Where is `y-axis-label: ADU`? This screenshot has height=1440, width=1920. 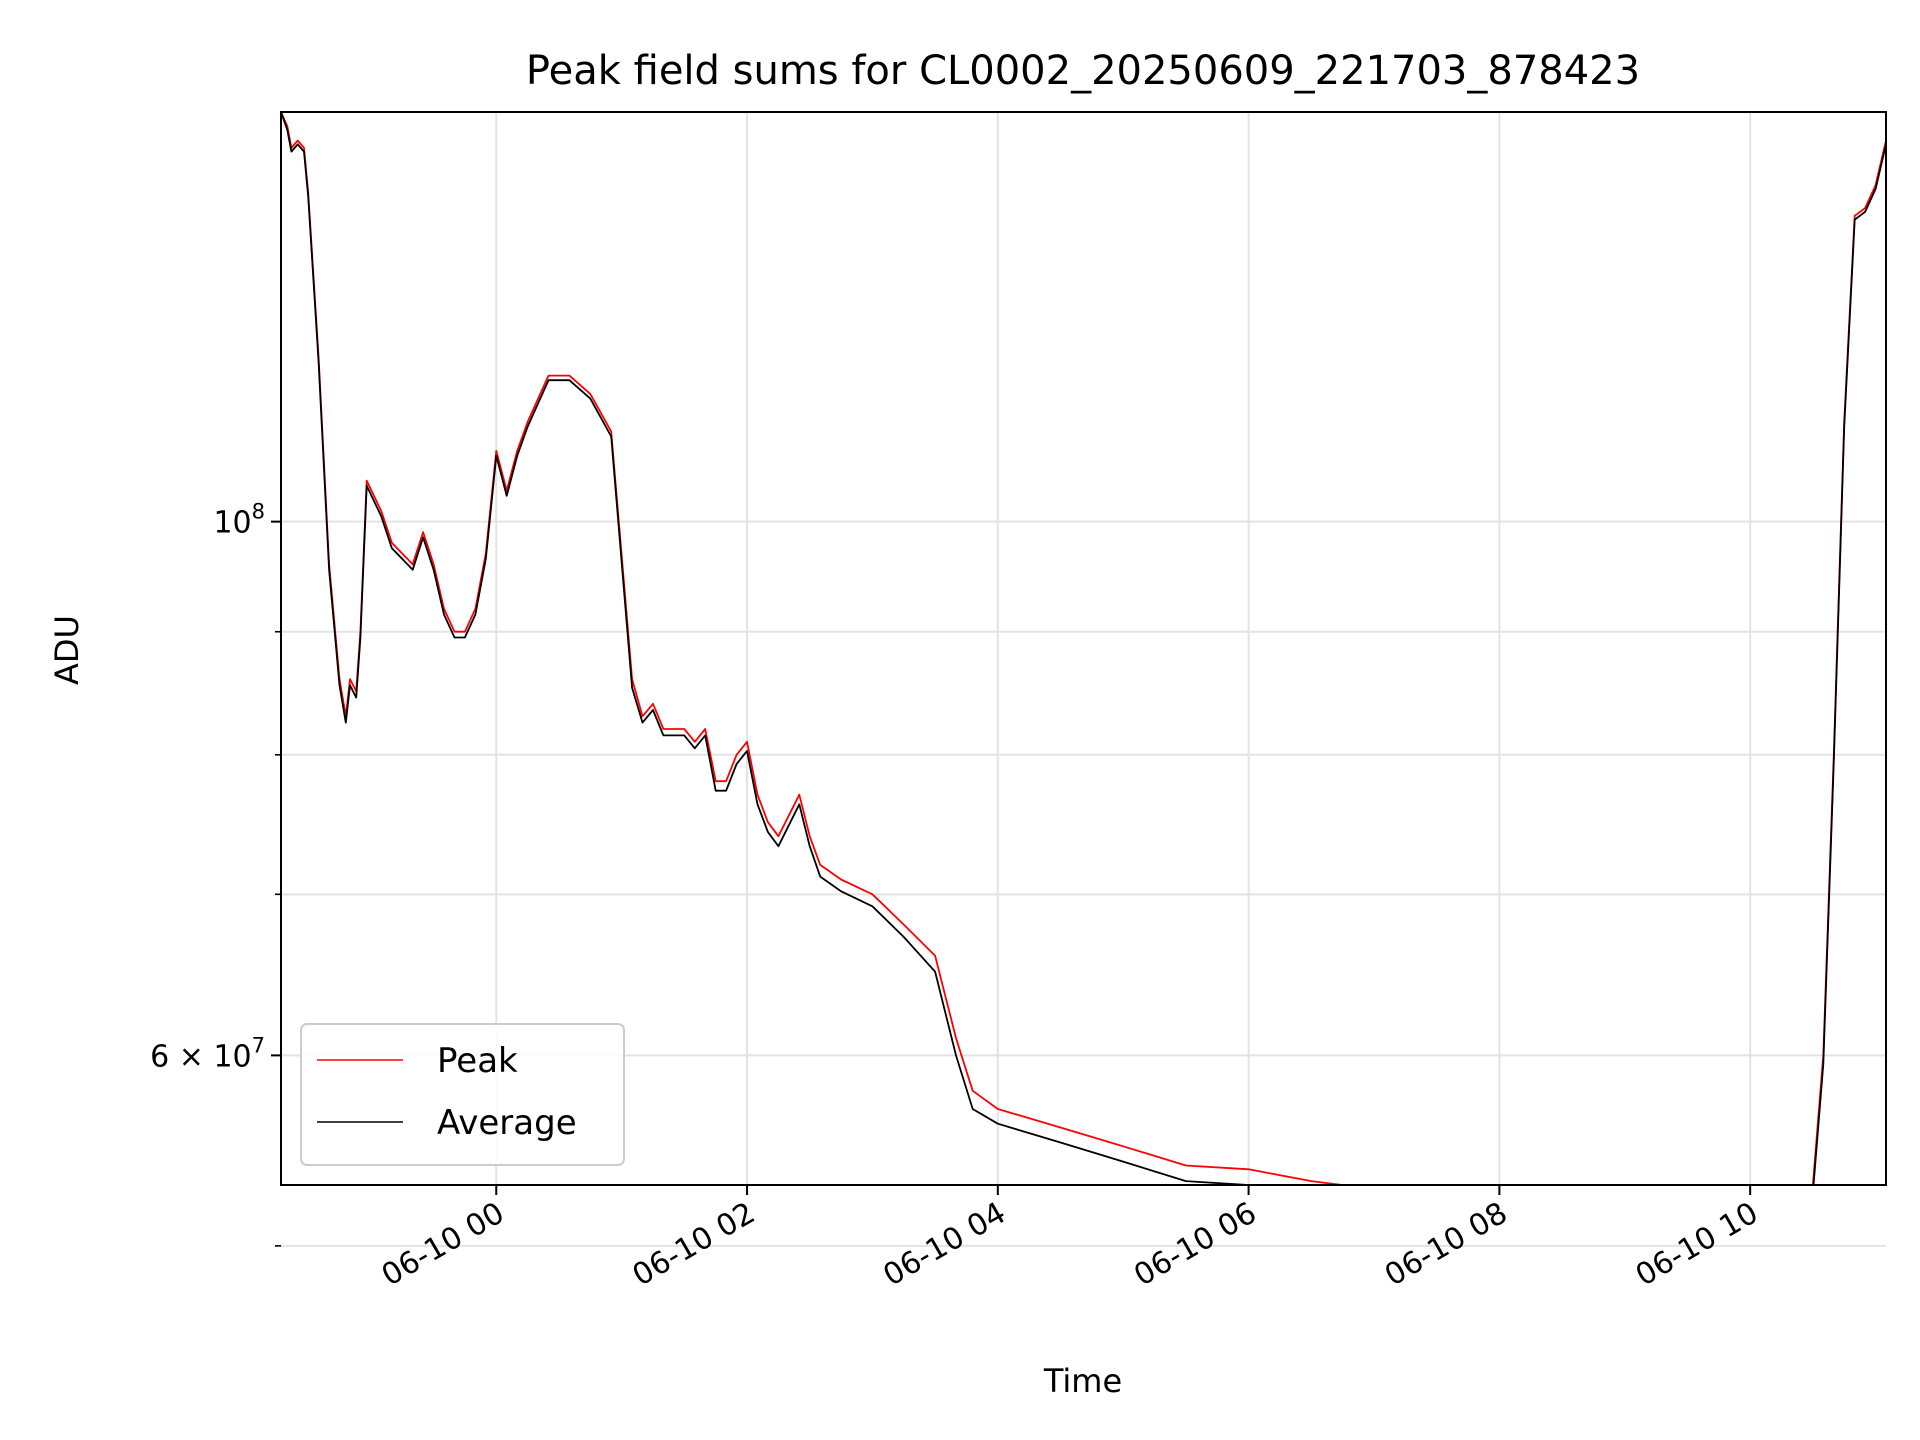
y-axis-label: ADU is located at coordinates (67, 650).